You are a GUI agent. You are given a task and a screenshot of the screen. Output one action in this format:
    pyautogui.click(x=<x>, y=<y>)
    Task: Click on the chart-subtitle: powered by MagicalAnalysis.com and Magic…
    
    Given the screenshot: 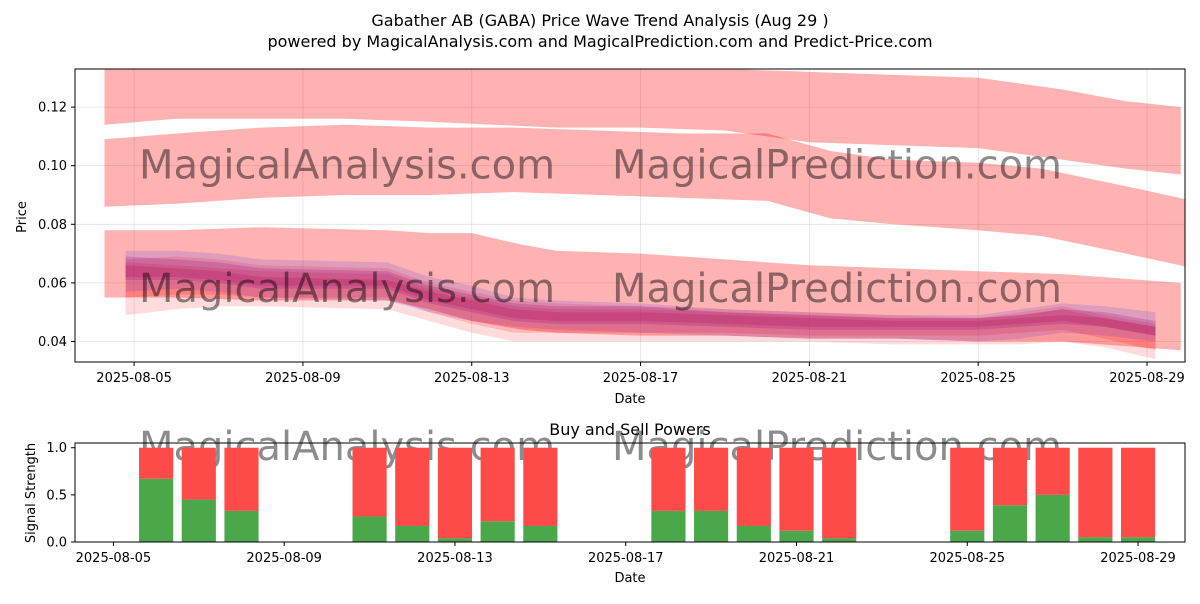 What is the action you would take?
    pyautogui.click(x=599, y=41)
    